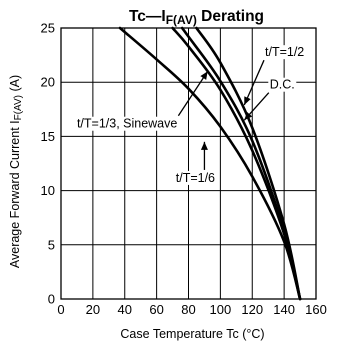  I want to click on x-tick-label: 0, so click(60, 309).